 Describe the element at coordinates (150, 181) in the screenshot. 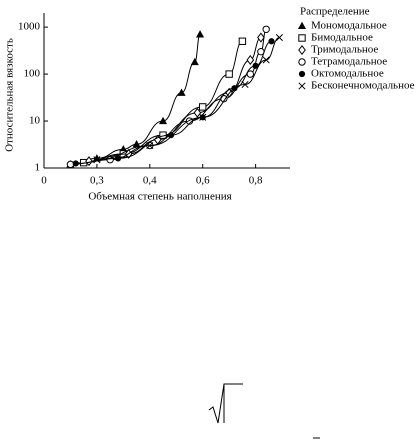

I see `x-tick-label: 0,4` at that location.